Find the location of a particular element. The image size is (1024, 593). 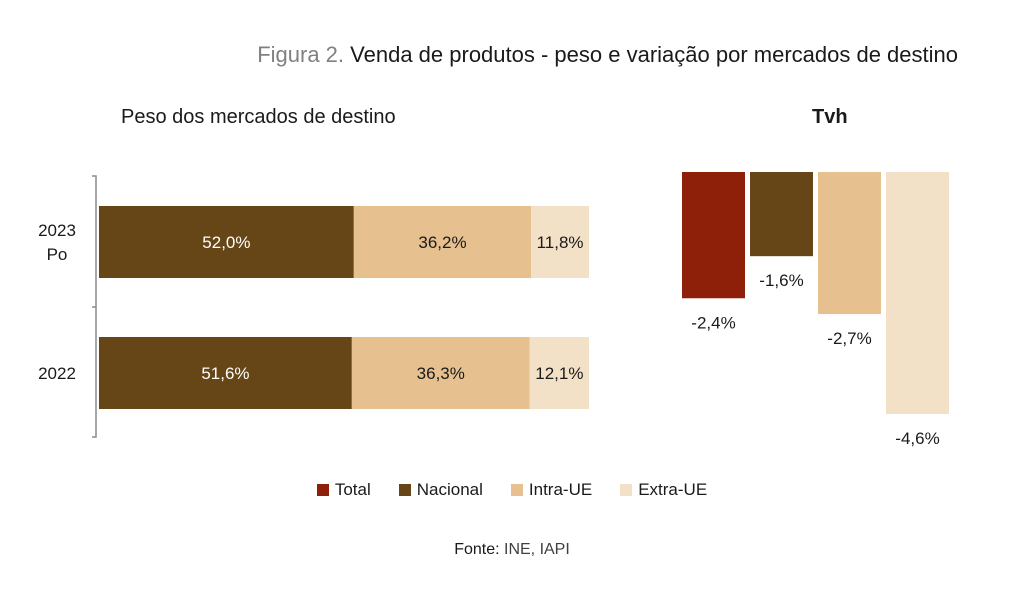

data-label: 51,6% is located at coordinates (225, 373).